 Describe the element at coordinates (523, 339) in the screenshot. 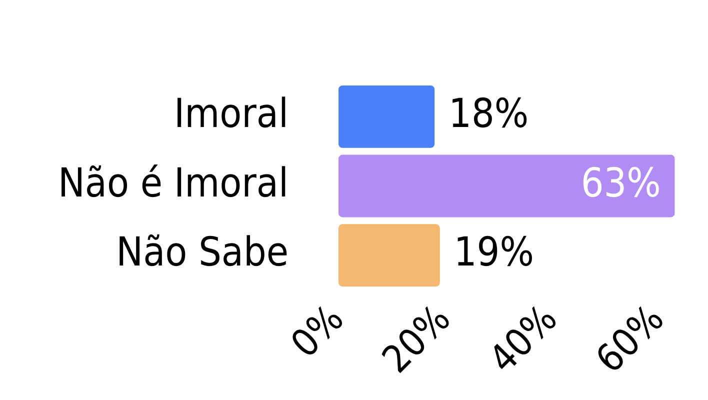

I see `x-tick-label: 40%` at that location.